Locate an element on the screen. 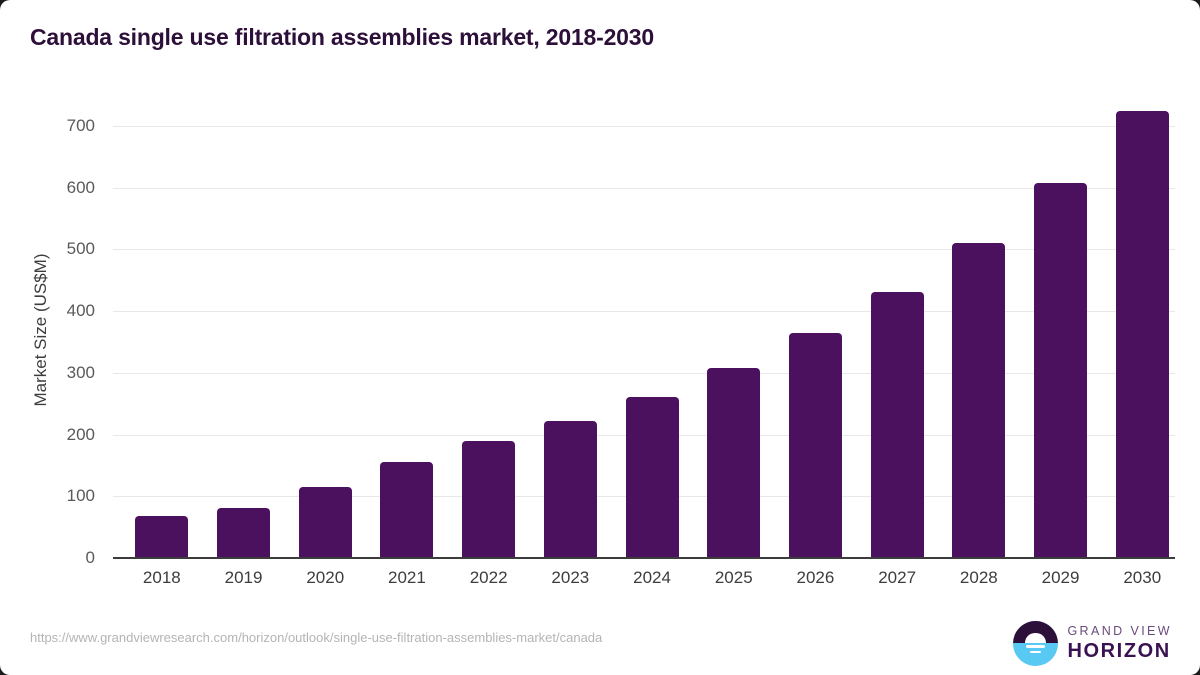 The image size is (1200, 675). x-tick-label-2021: 2021 is located at coordinates (407, 577).